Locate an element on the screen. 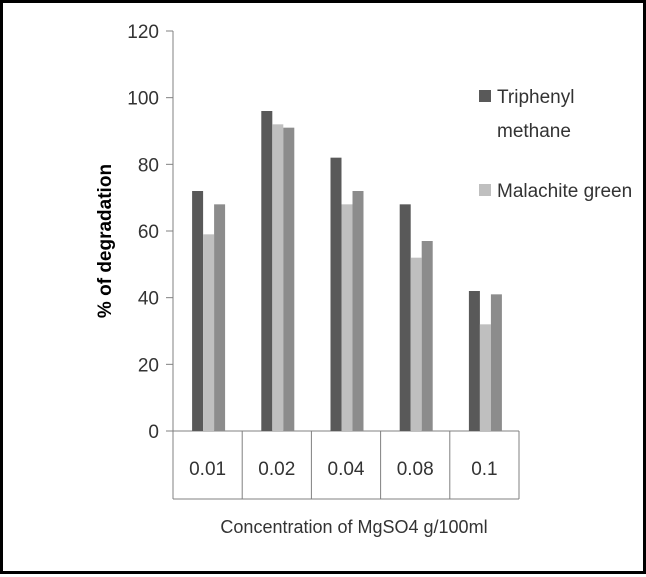 The height and width of the screenshot is (577, 646). x-tick-label: 0.1 is located at coordinates (484, 469).